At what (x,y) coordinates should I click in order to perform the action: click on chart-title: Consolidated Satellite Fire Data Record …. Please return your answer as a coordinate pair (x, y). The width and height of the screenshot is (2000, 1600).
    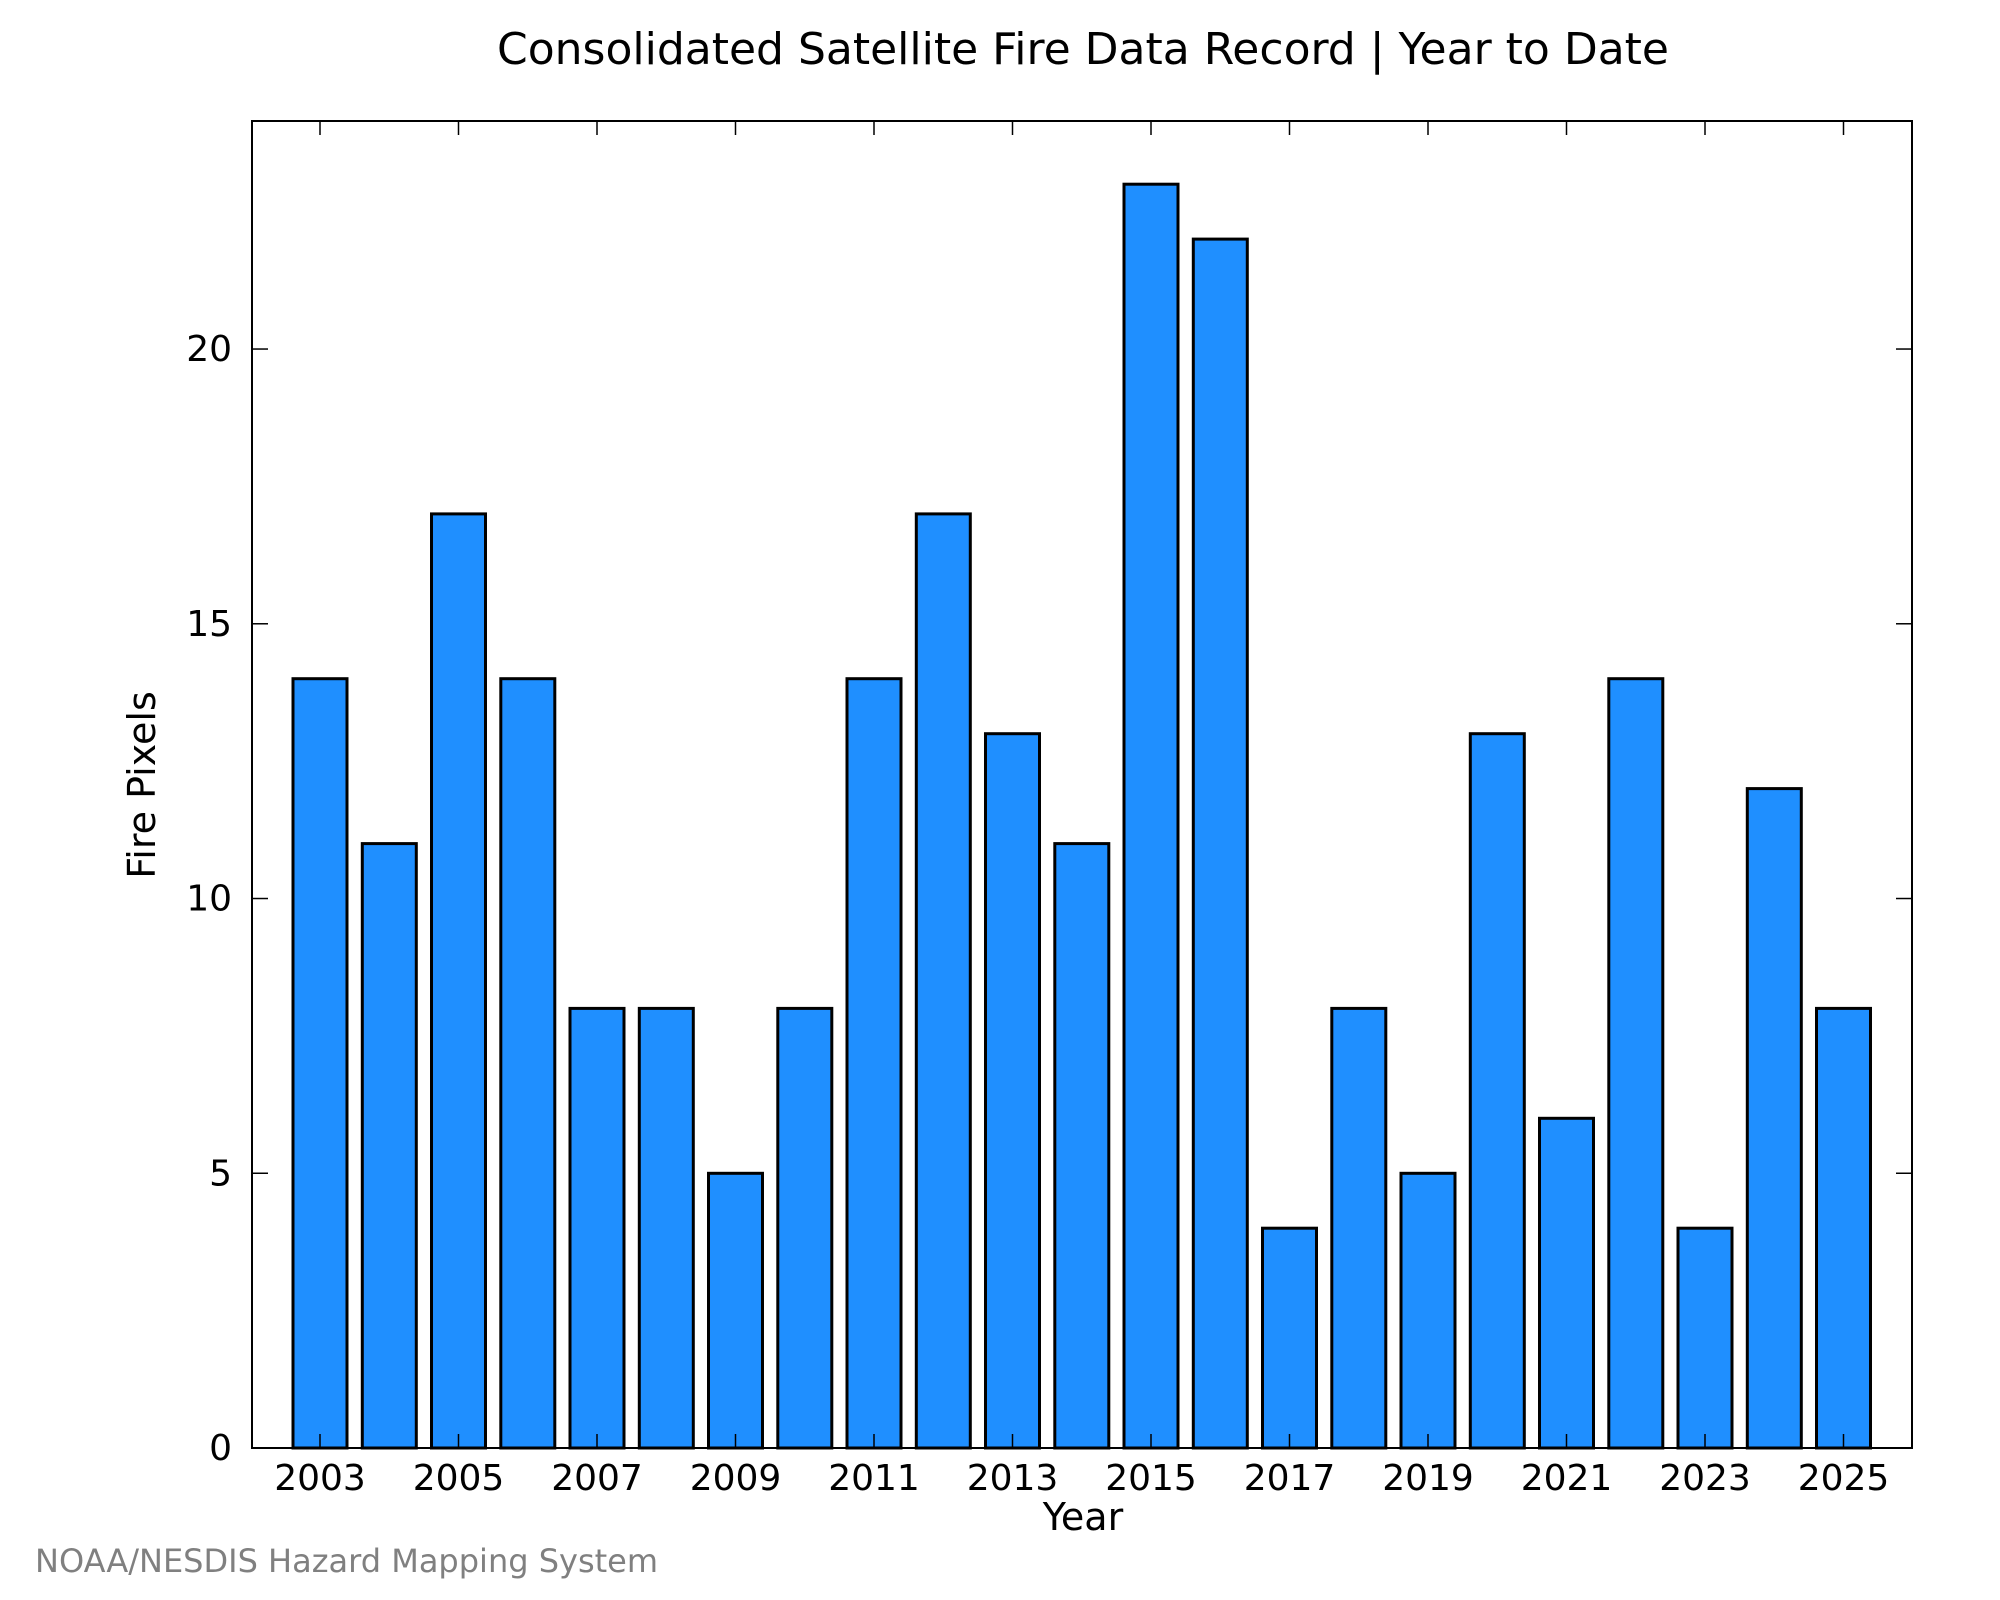
    Looking at the image, I should click on (1083, 49).